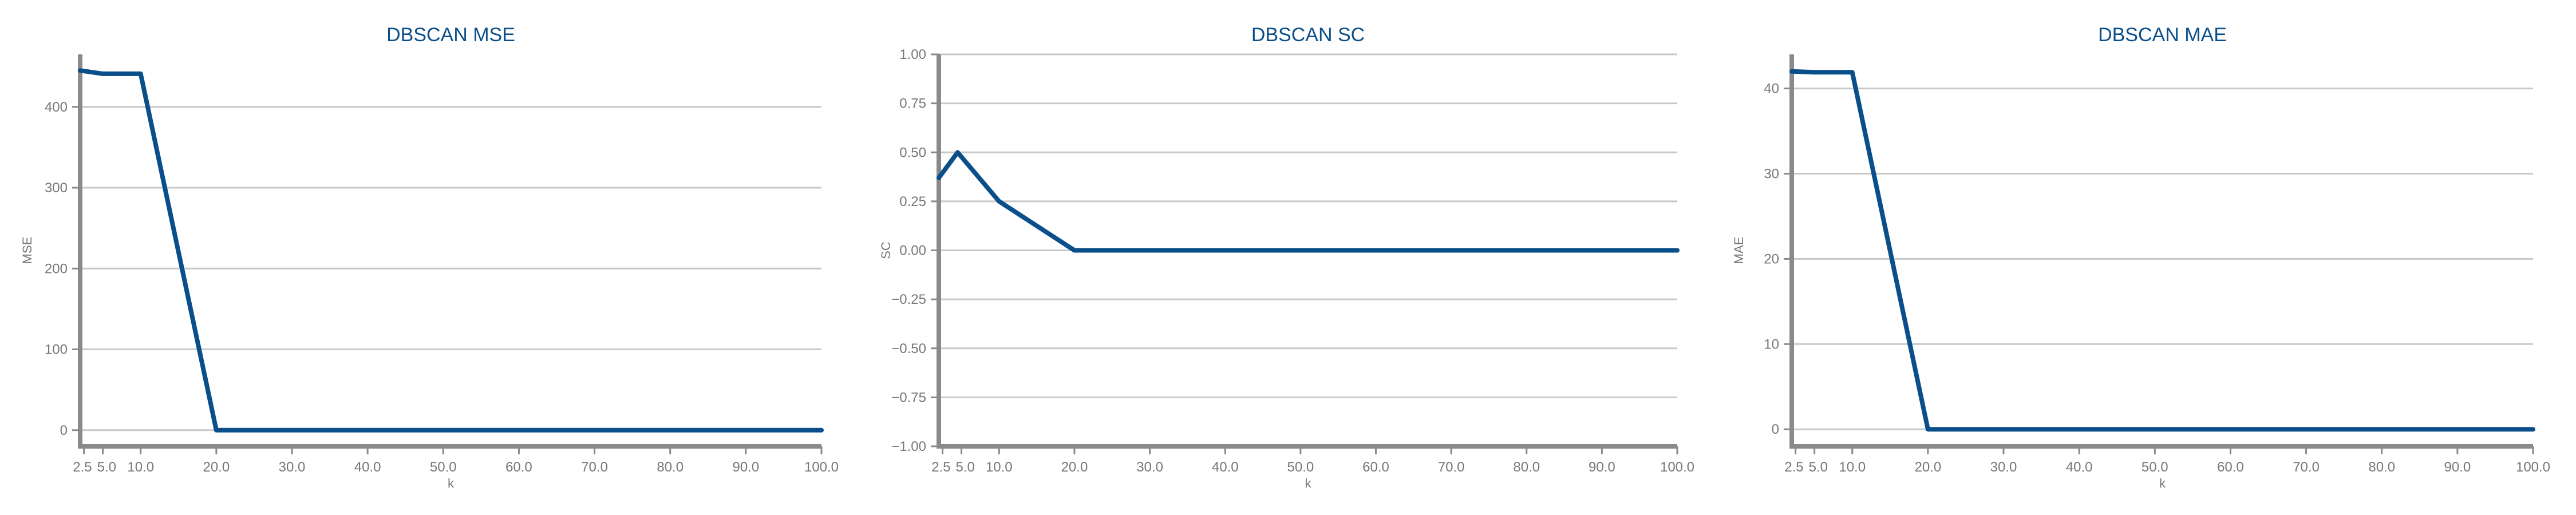  Describe the element at coordinates (450, 35) in the screenshot. I see `chart-title: DBSCAN MSE` at that location.